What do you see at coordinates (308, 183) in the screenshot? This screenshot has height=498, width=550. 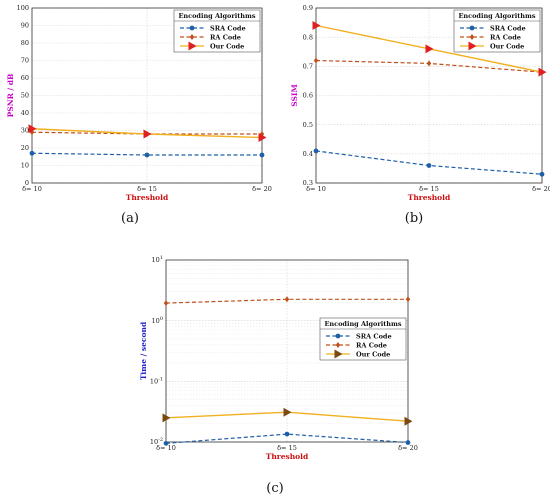 I see `y-tick-label: 0.3` at bounding box center [308, 183].